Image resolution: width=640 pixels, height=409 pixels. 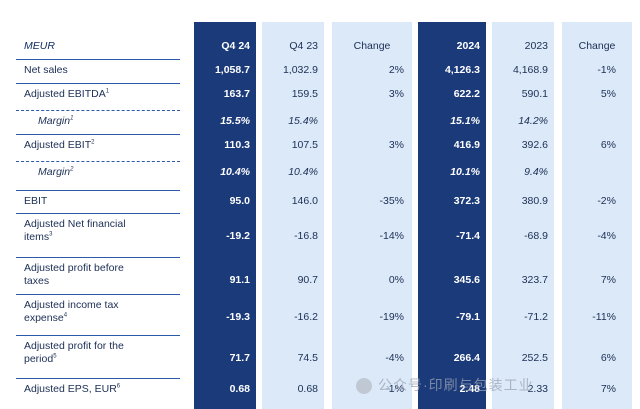 What do you see at coordinates (39, 46) in the screenshot?
I see `header-label: MEUR` at bounding box center [39, 46].